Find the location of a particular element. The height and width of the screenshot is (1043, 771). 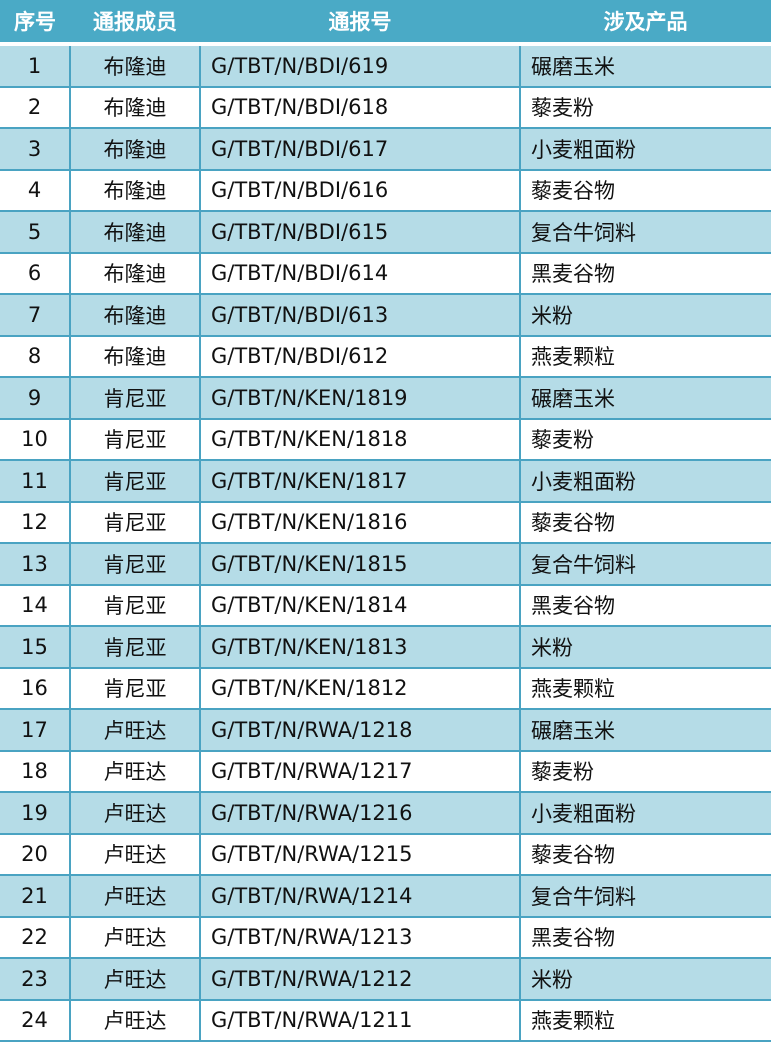

header-member: 通报成员 is located at coordinates (135, 23).